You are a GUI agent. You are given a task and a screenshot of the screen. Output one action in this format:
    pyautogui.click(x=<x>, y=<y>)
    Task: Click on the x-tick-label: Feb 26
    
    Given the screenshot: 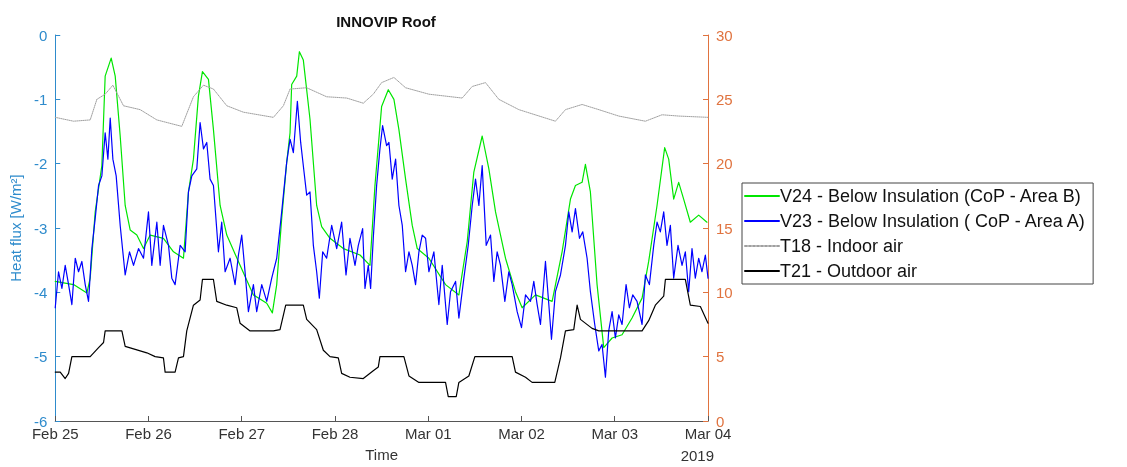 What is the action you would take?
    pyautogui.click(x=148, y=433)
    